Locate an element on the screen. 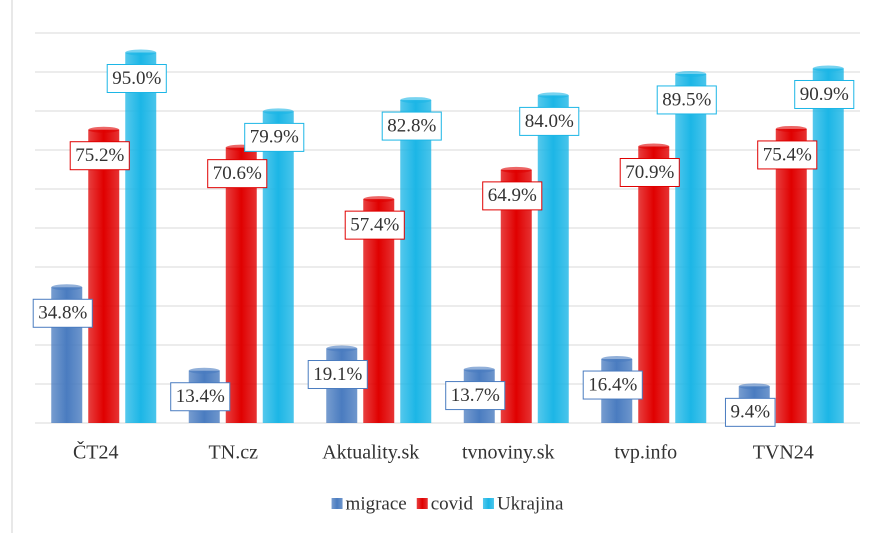  data-label-text: 13.7% is located at coordinates (475, 395).